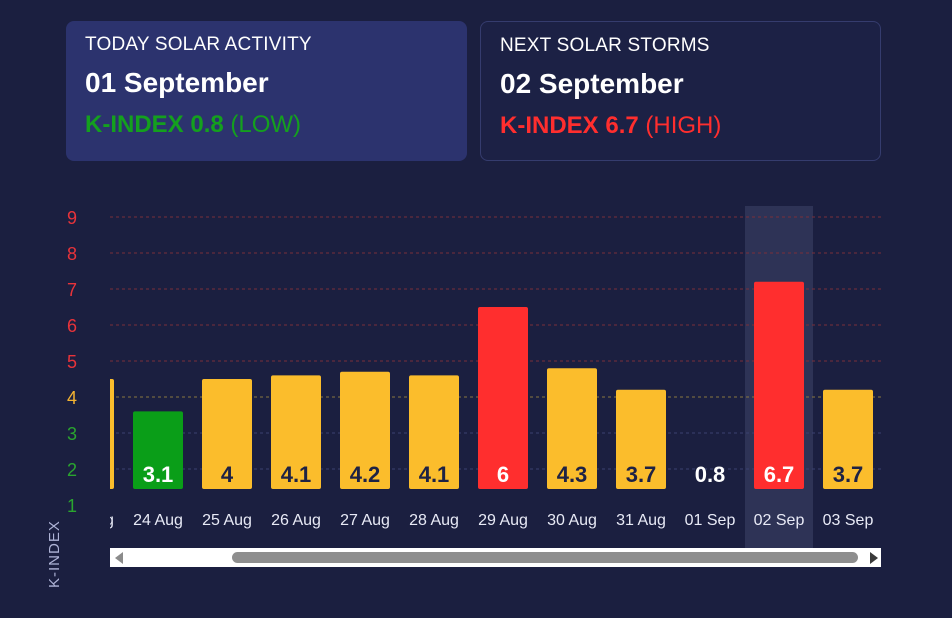  Describe the element at coordinates (198, 44) in the screenshot. I see `today-card-label: TODAY SOLAR ACTIVITY` at that location.